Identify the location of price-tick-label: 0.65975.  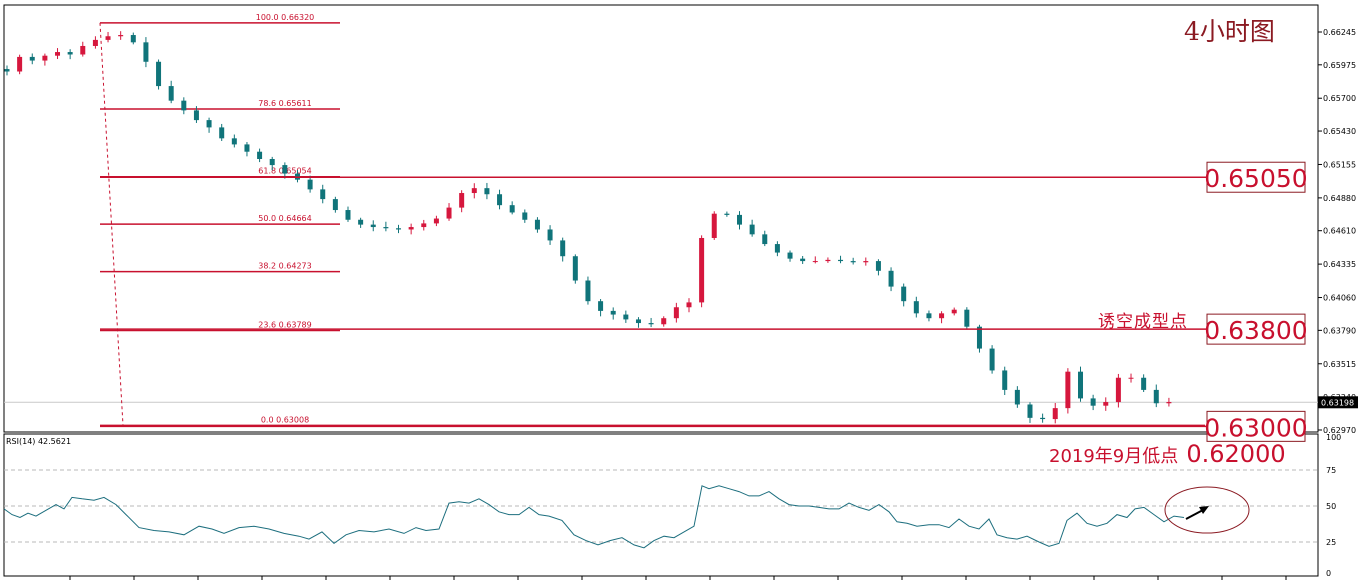
(1339, 65).